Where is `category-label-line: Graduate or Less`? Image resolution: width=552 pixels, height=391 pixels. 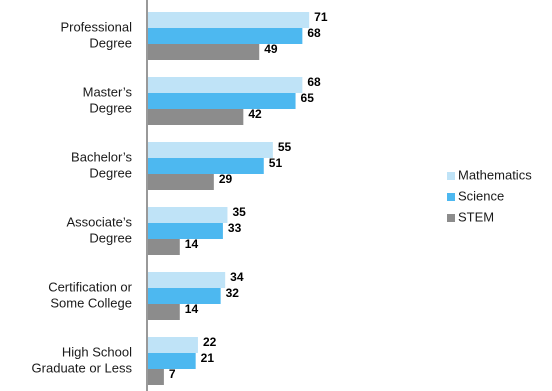 category-label-line: Graduate or Less is located at coordinates (82, 367).